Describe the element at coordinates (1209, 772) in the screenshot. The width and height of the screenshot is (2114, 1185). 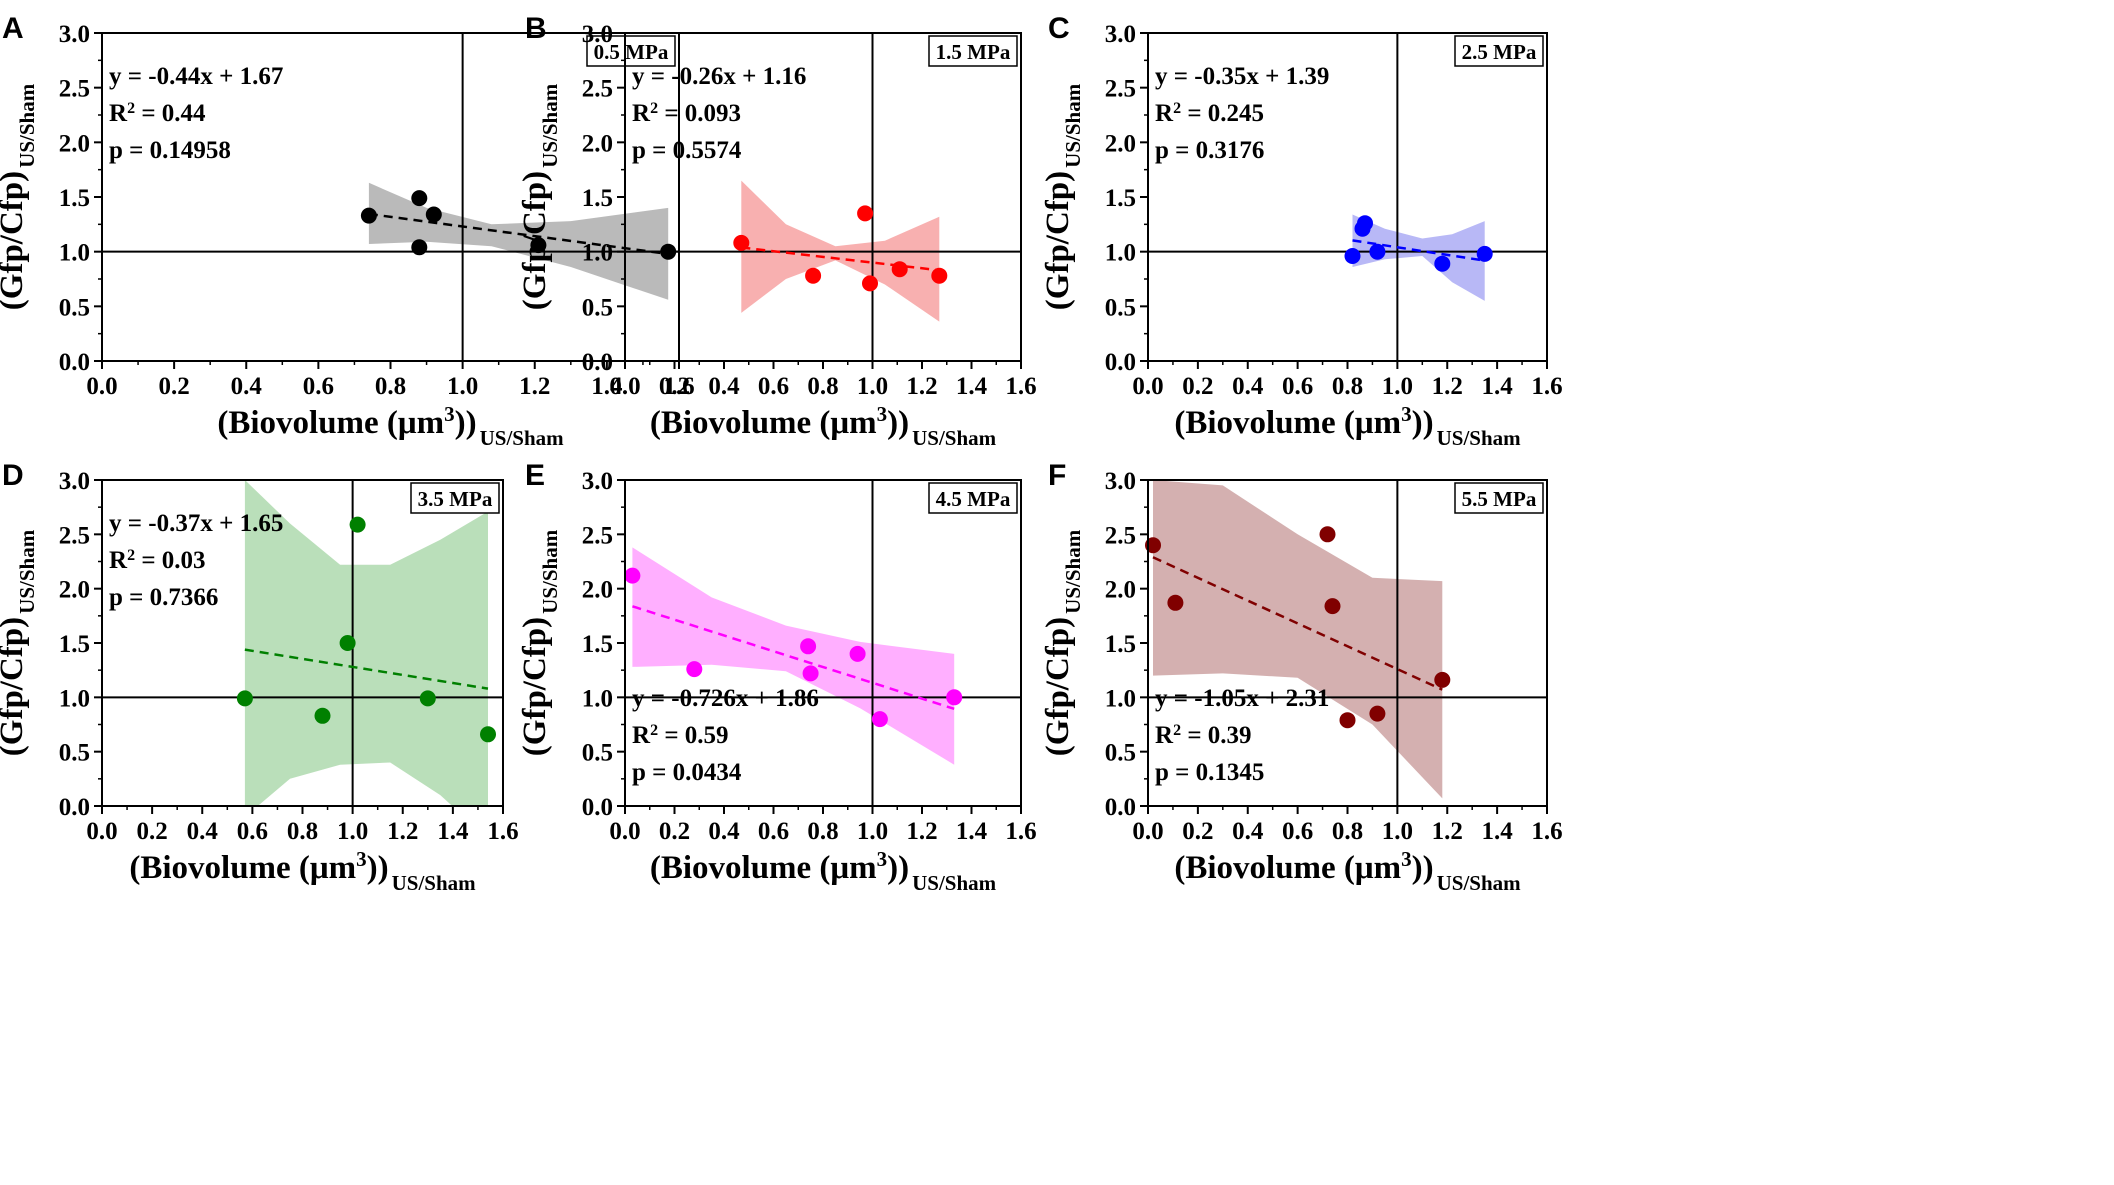
I see `p-value: p = 0.1345` at that location.